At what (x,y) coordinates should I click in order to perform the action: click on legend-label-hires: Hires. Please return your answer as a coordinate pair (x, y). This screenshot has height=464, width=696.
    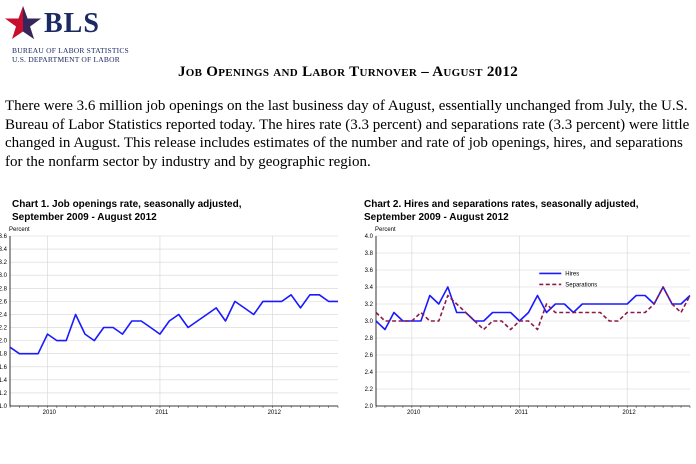
    Looking at the image, I should click on (572, 274).